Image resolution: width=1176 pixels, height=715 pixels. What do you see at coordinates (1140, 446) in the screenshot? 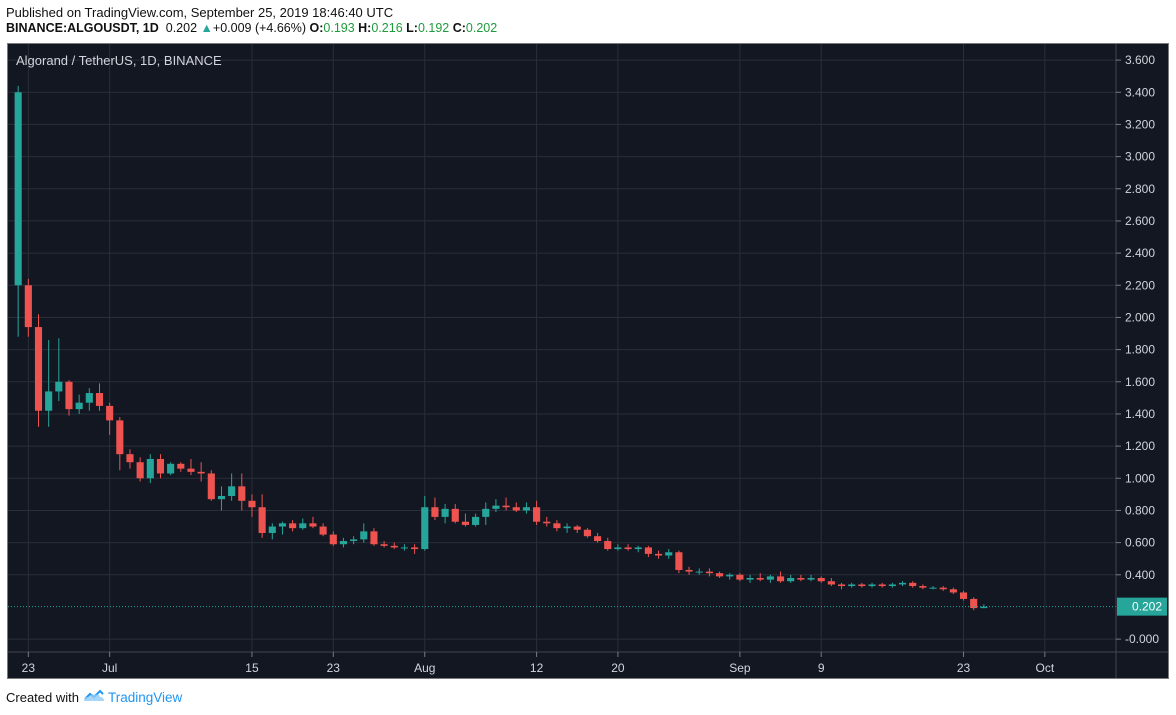
I see `y-tick-label: 1.200` at bounding box center [1140, 446].